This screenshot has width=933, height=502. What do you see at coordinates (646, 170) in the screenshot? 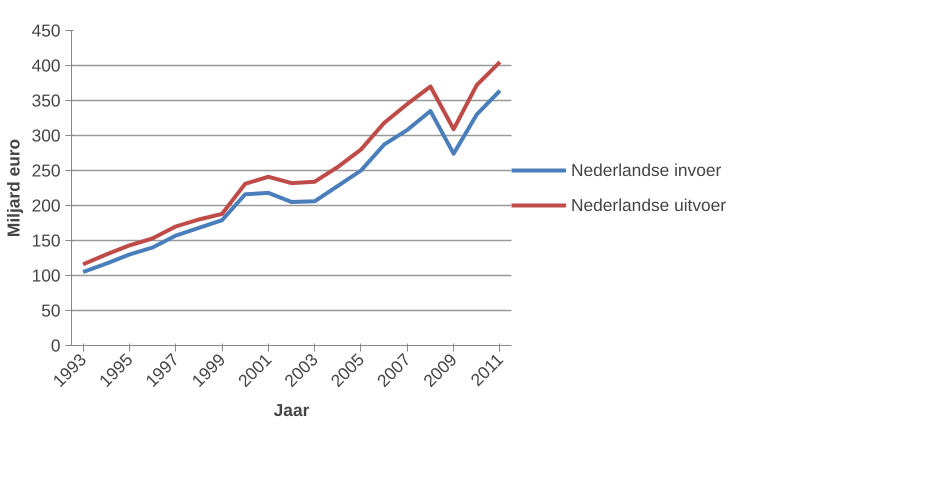
I see `legend-label: Nederlandse invoer` at bounding box center [646, 170].